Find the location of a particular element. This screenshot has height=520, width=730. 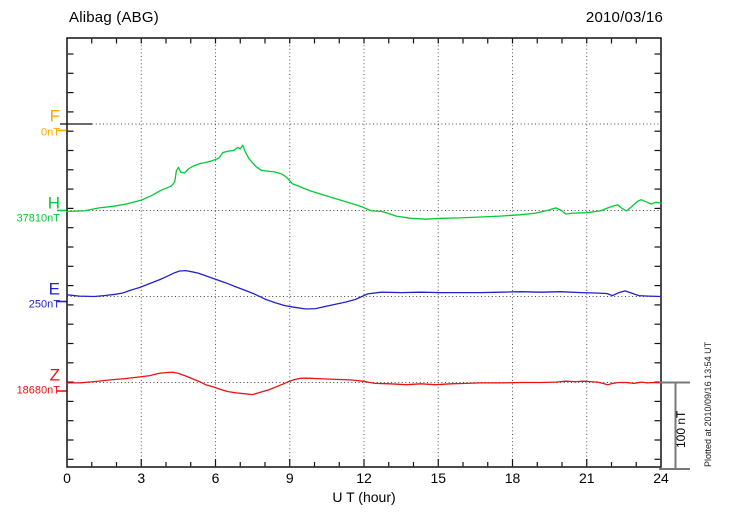

series-ref-value-H: 37810nT is located at coordinates (38, 218).